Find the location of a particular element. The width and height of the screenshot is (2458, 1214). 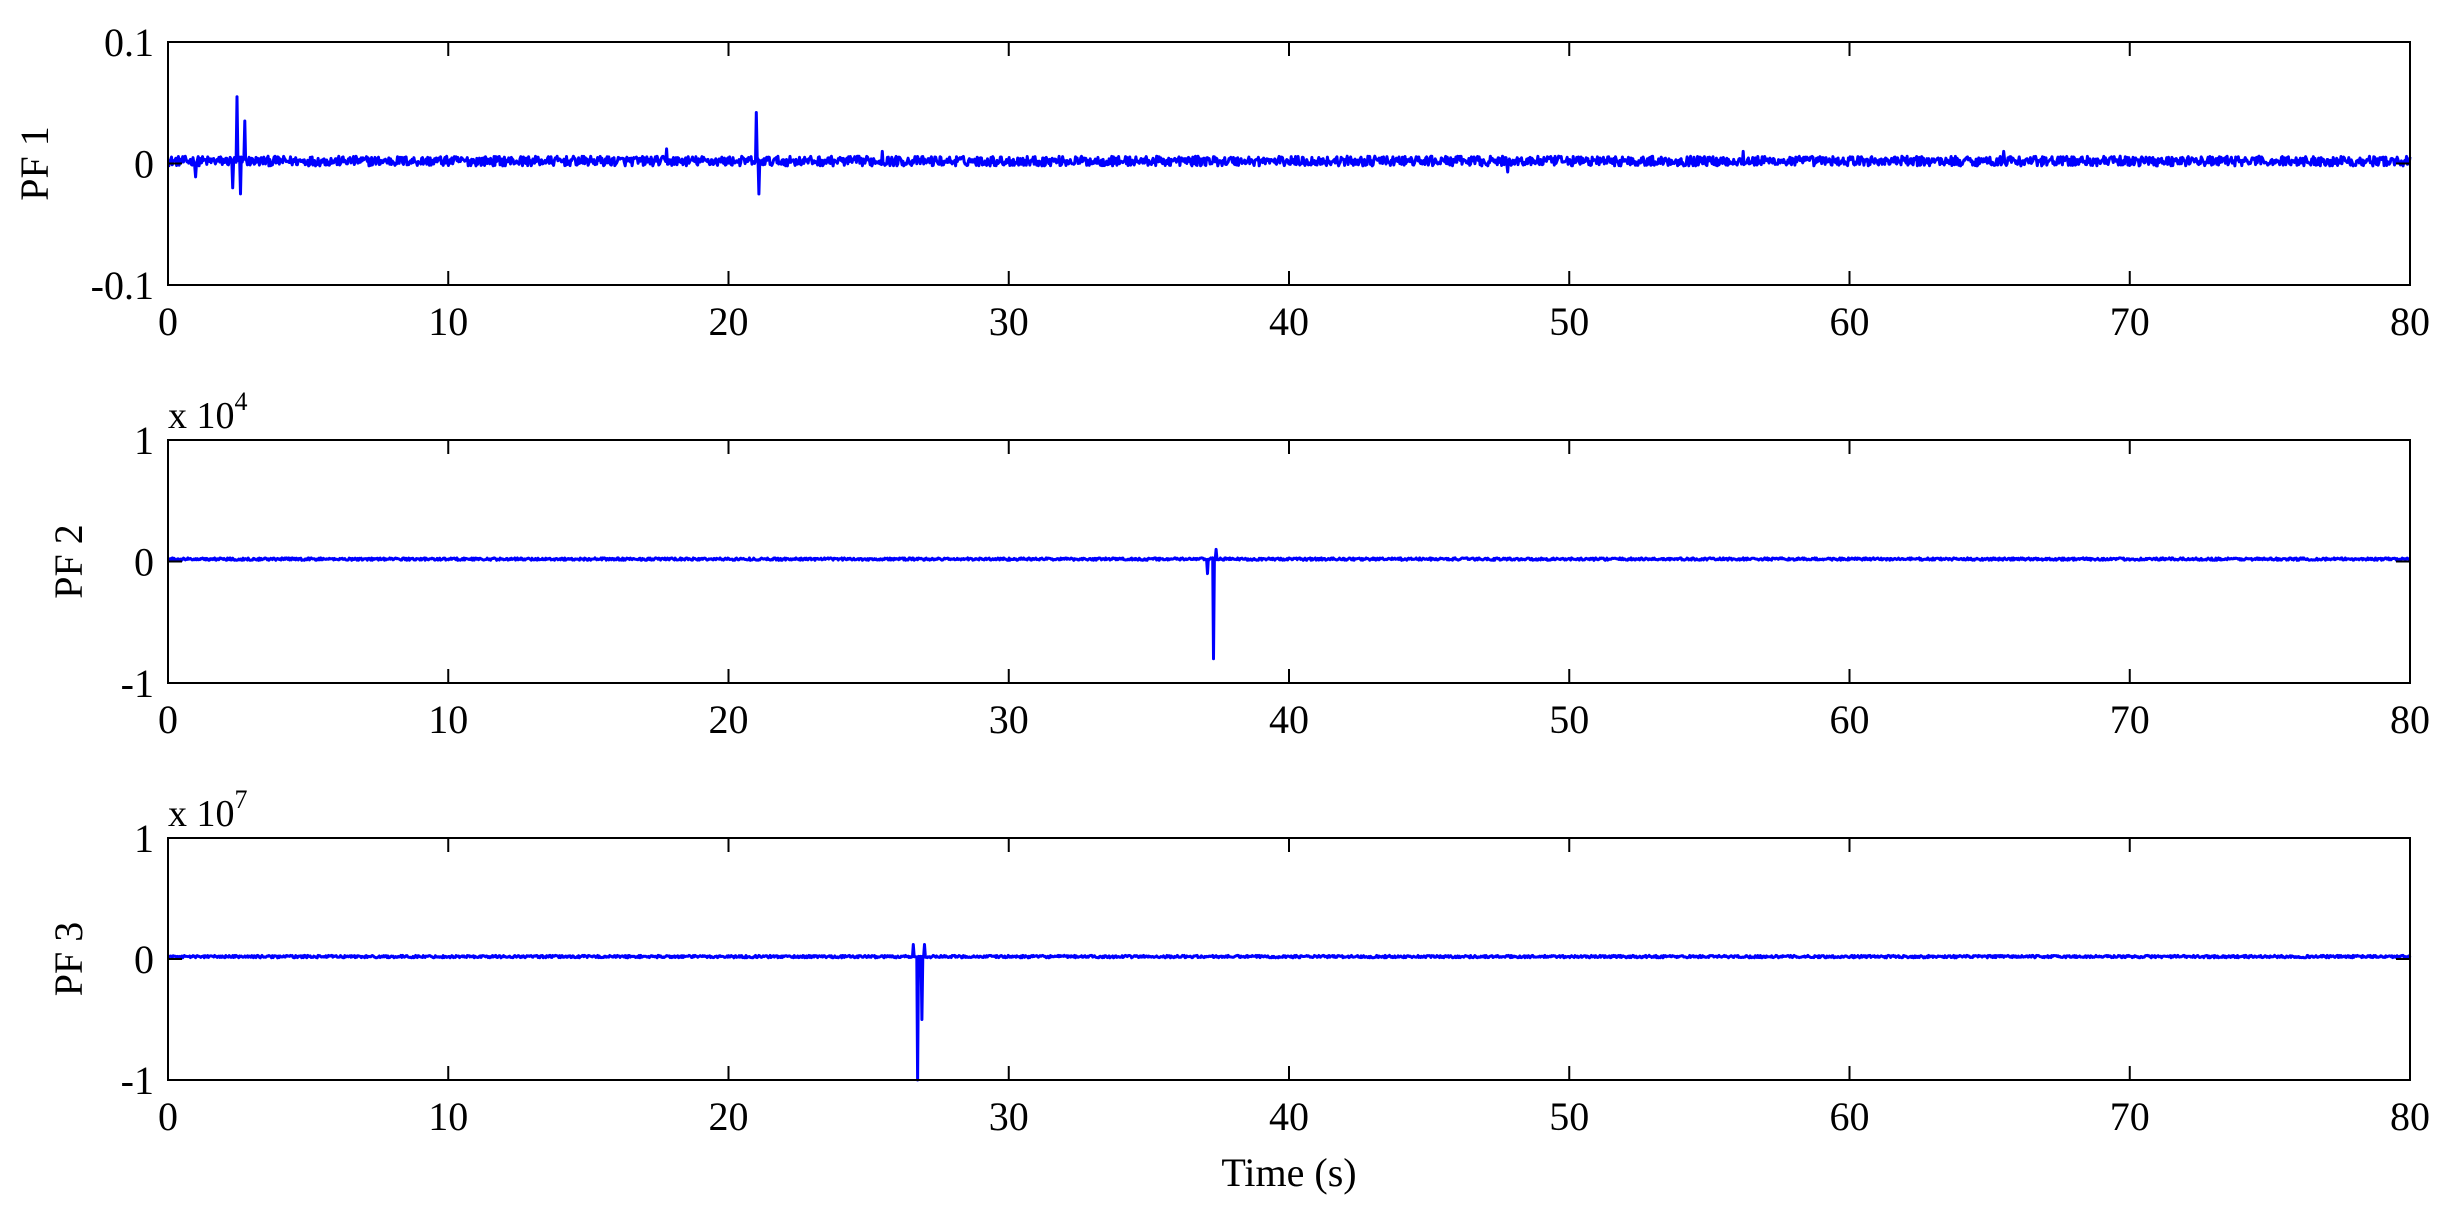

y-multiplier: x 107 is located at coordinates (208, 810).